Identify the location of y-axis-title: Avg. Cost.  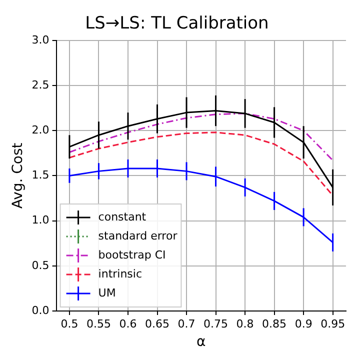
(18, 175).